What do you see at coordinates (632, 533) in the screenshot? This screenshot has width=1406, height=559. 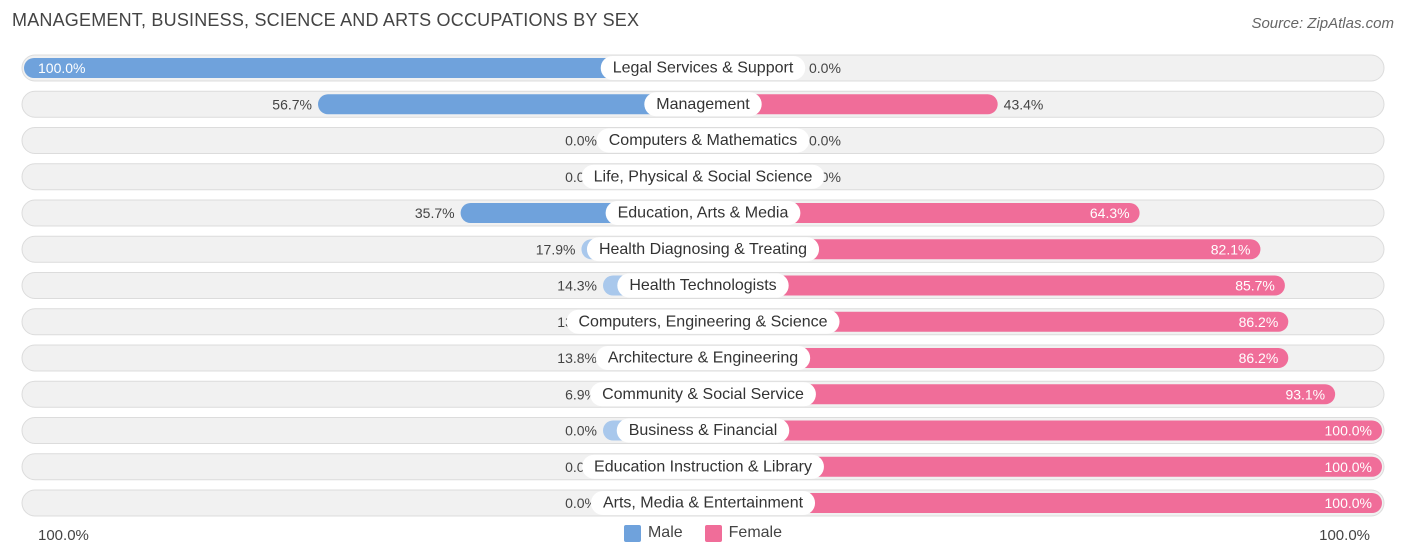 I see `legend-swatch-male` at bounding box center [632, 533].